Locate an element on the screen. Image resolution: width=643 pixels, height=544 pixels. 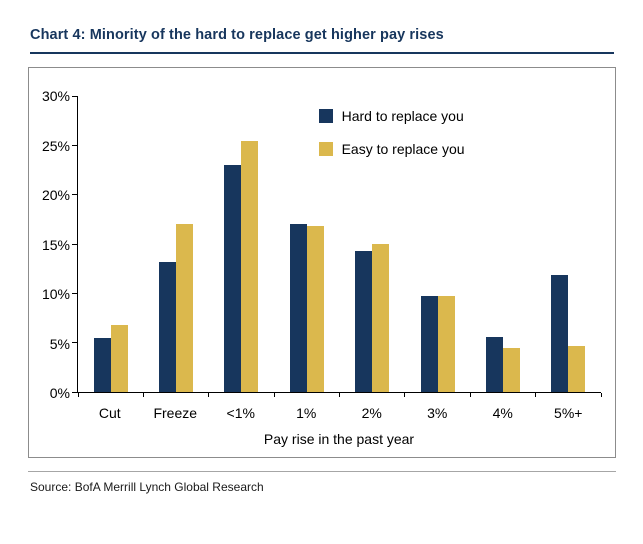
title-underline is located at coordinates (322, 53).